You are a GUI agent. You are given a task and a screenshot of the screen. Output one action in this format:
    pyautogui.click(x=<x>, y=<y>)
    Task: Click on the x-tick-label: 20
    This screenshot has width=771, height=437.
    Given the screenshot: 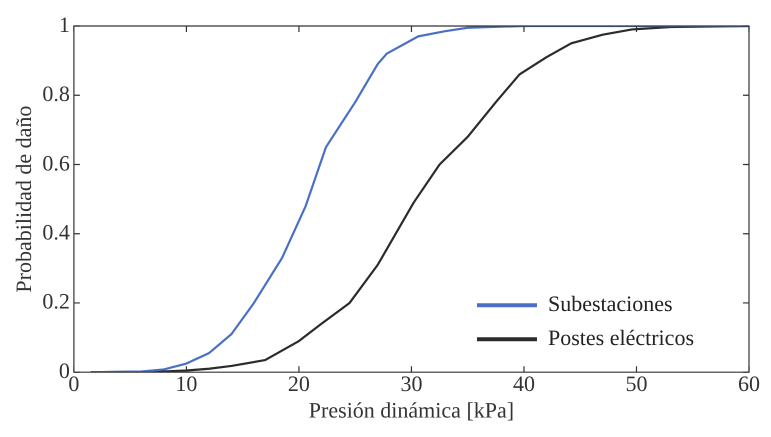 What is the action you would take?
    pyautogui.click(x=299, y=383)
    